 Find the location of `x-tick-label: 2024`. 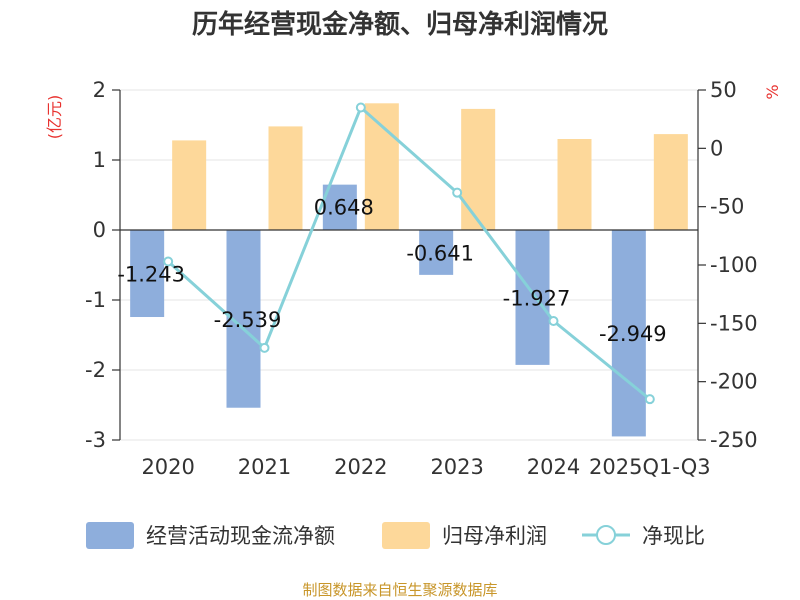

x-tick-label: 2024 is located at coordinates (553, 467).